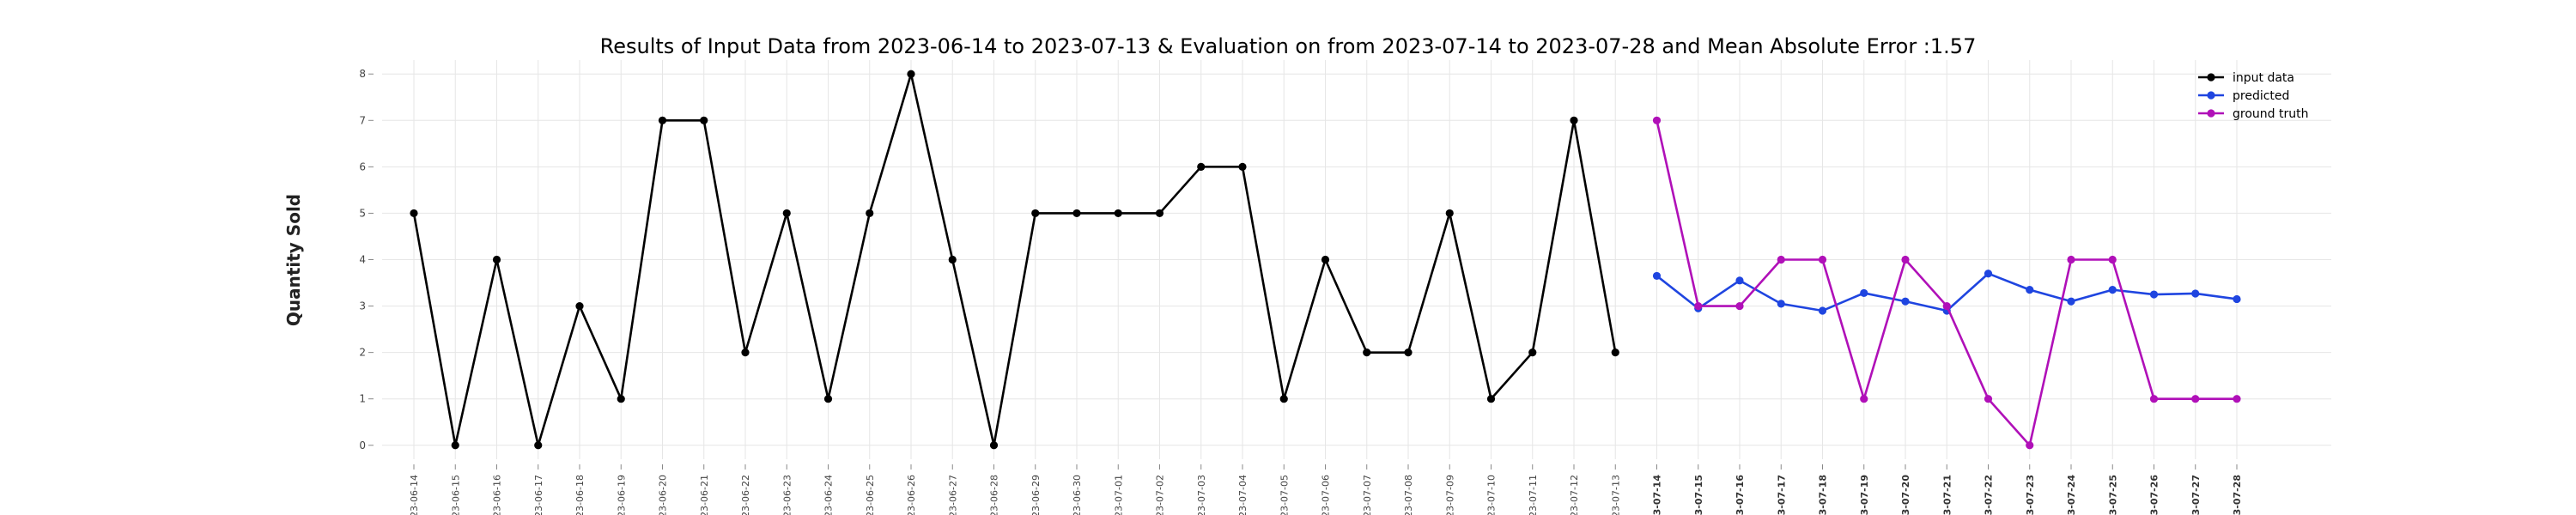  Describe the element at coordinates (362, 445) in the screenshot. I see `y-tick-label: 0` at that location.